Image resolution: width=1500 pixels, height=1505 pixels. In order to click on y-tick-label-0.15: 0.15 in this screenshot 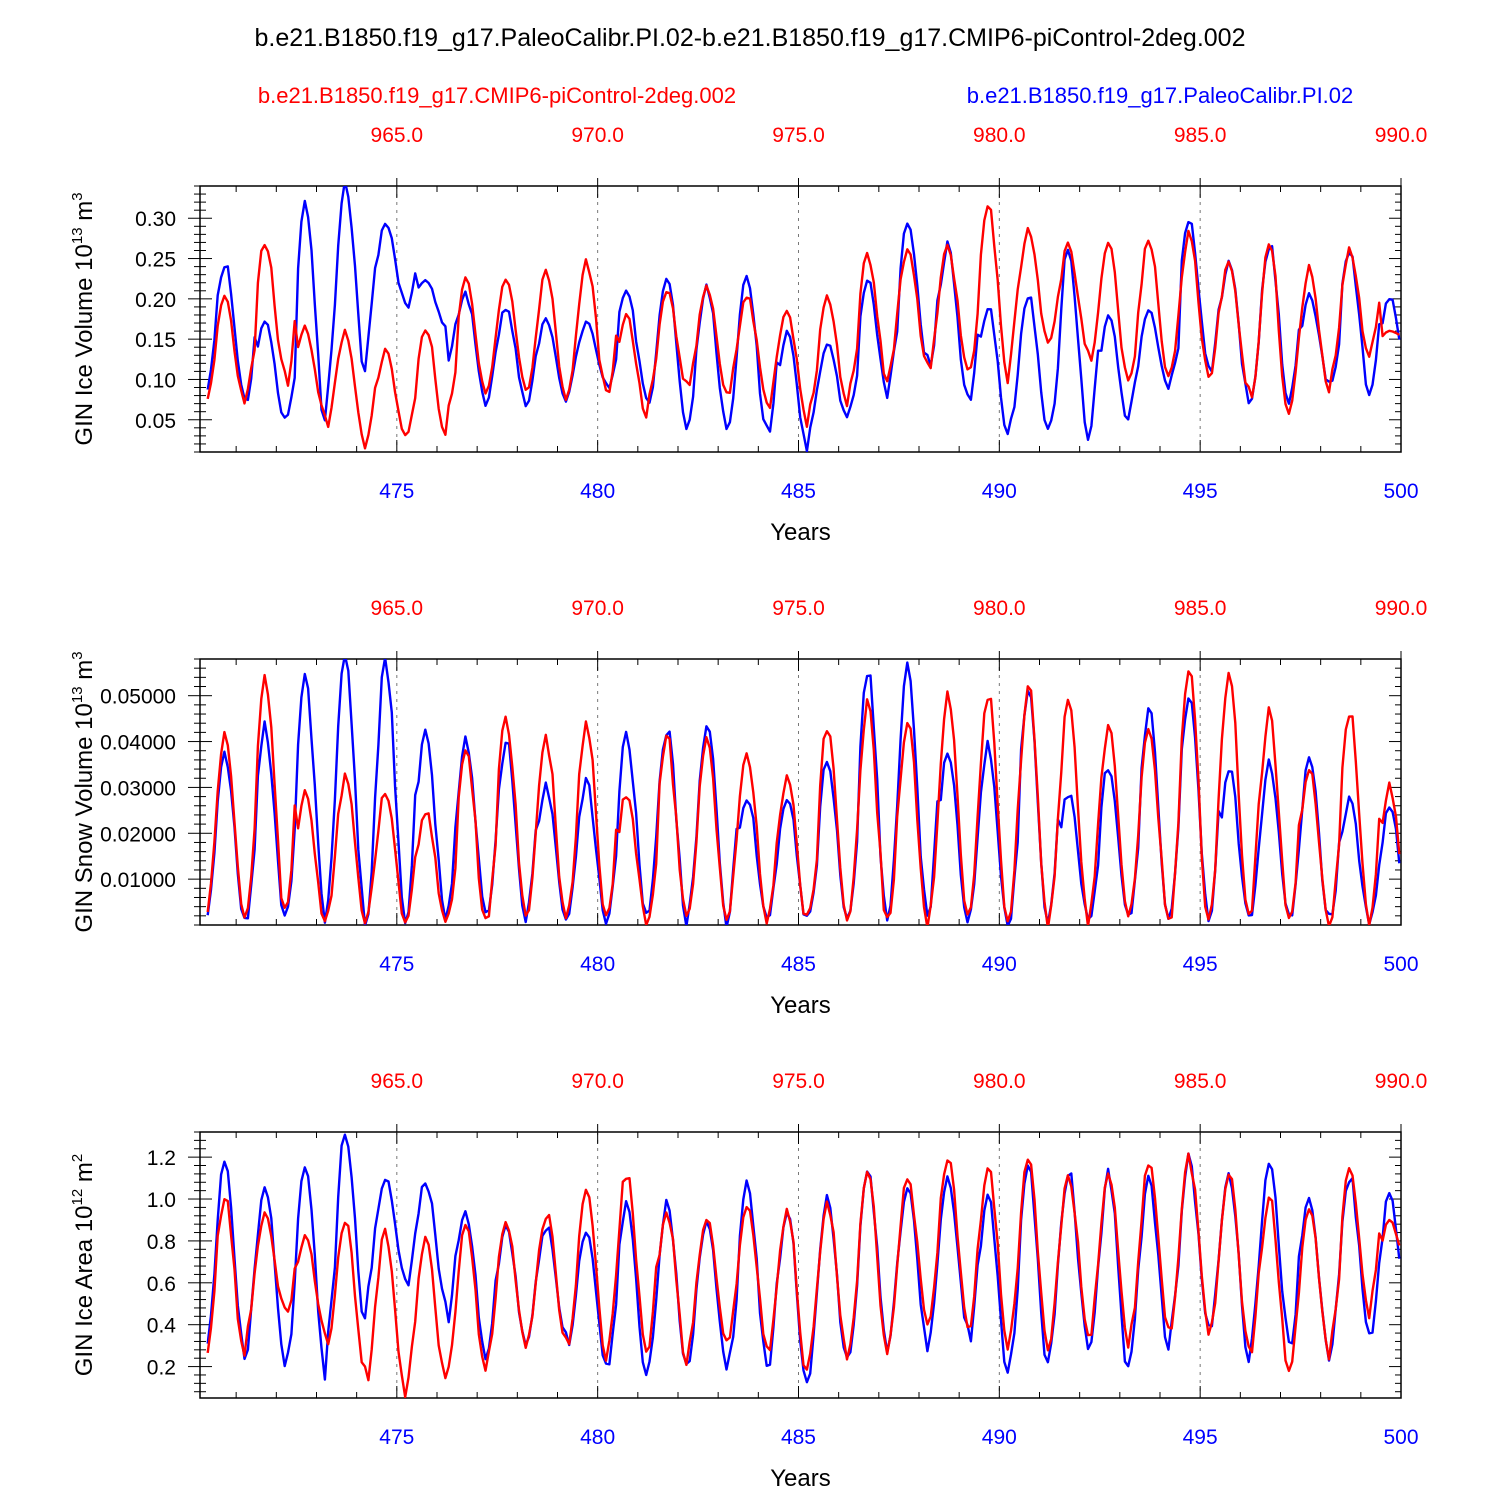, I will do `click(155, 340)`.